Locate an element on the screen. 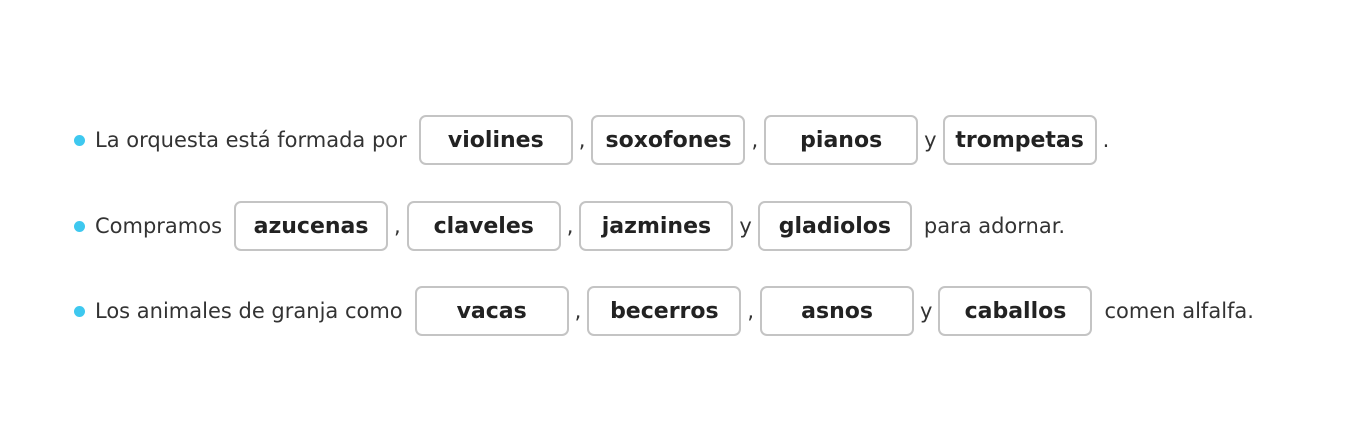 This screenshot has width=1357, height=448. answer-box: soxofones is located at coordinates (668, 140).